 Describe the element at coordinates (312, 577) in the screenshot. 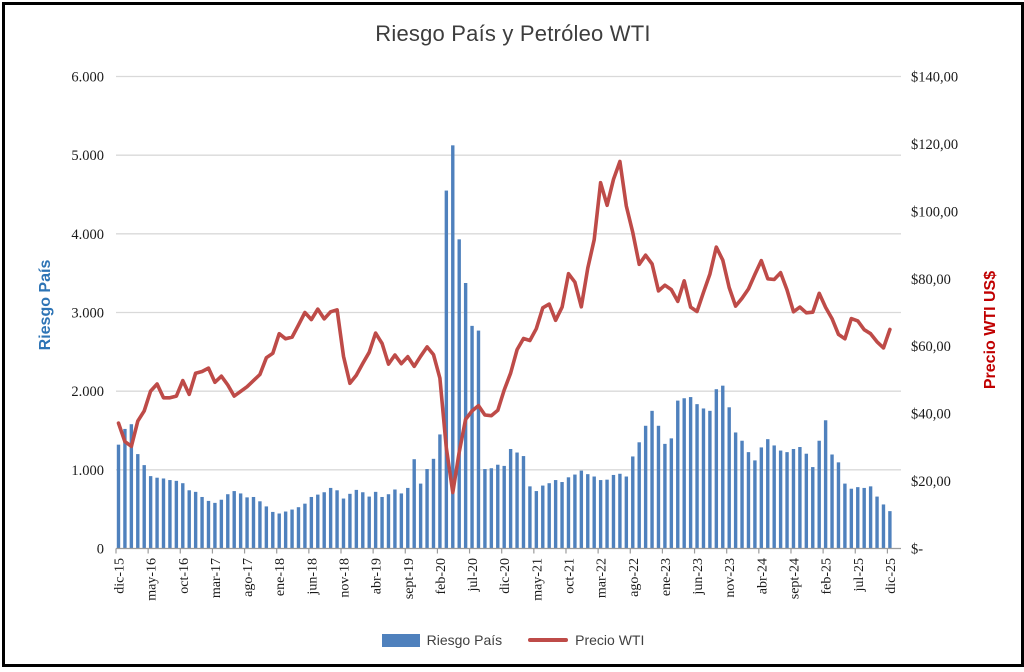

I see `x-axis-tick-label: jun-18` at that location.